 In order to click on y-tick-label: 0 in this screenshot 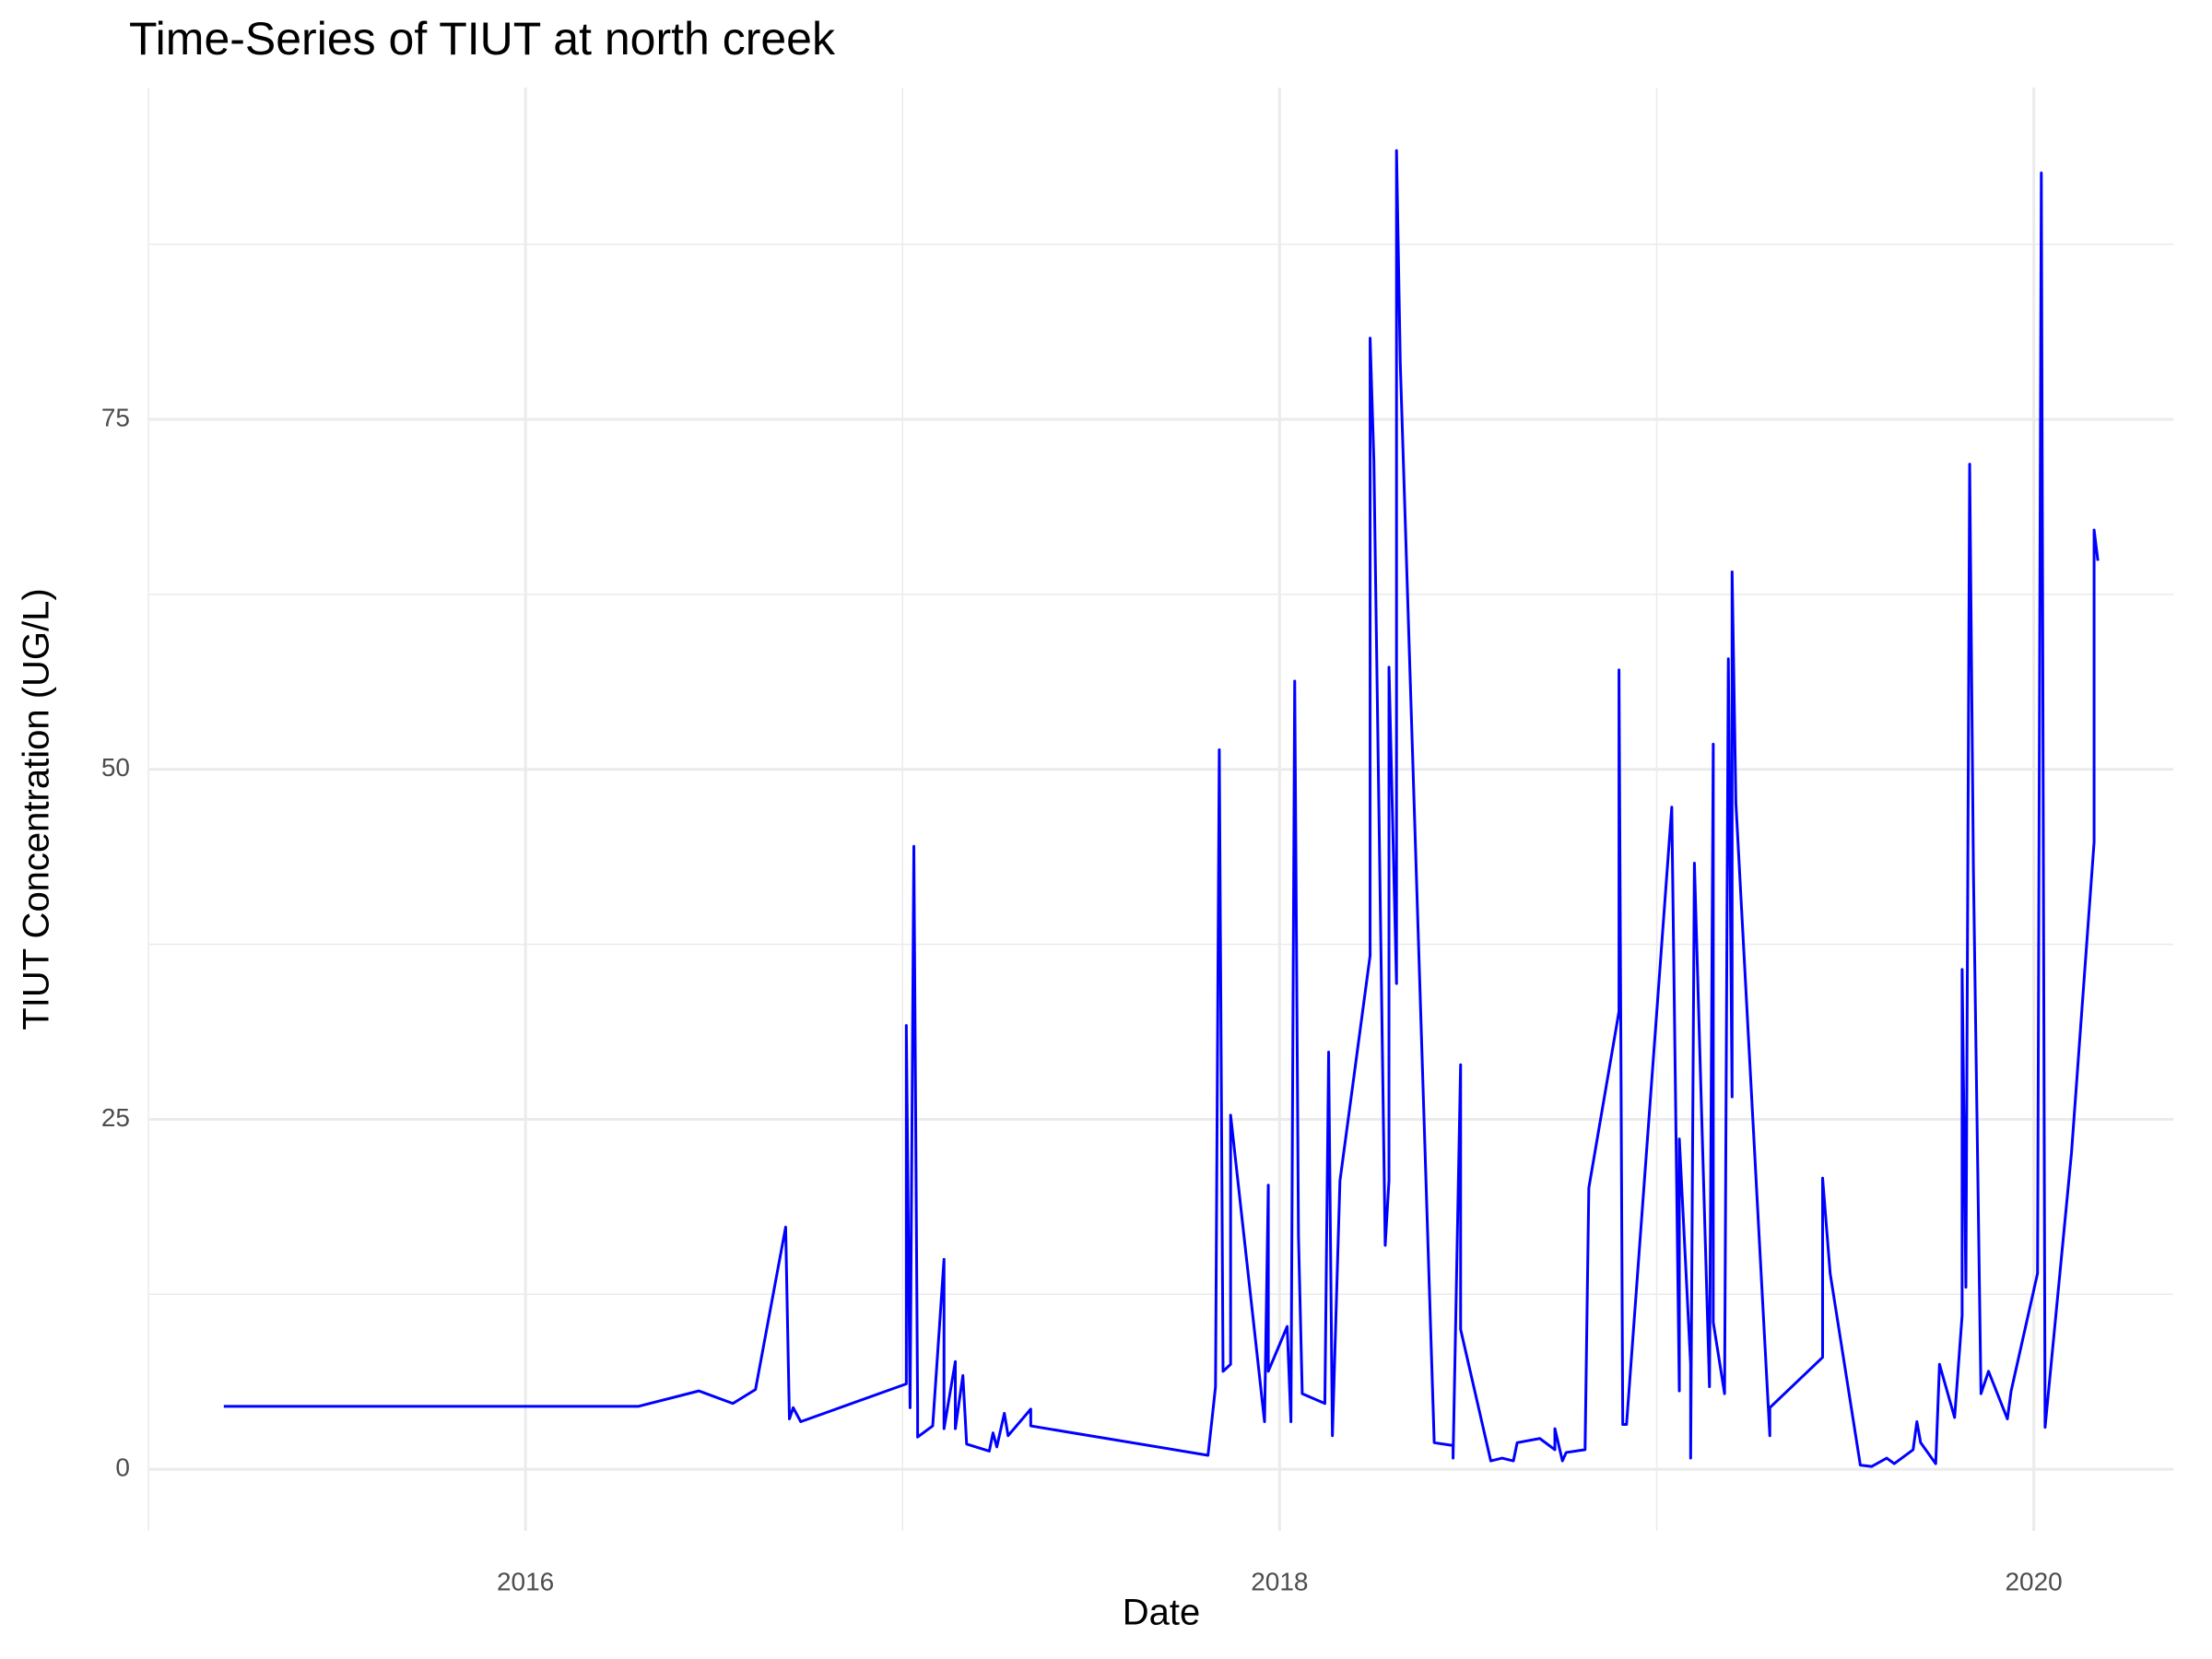, I will do `click(122, 1467)`.